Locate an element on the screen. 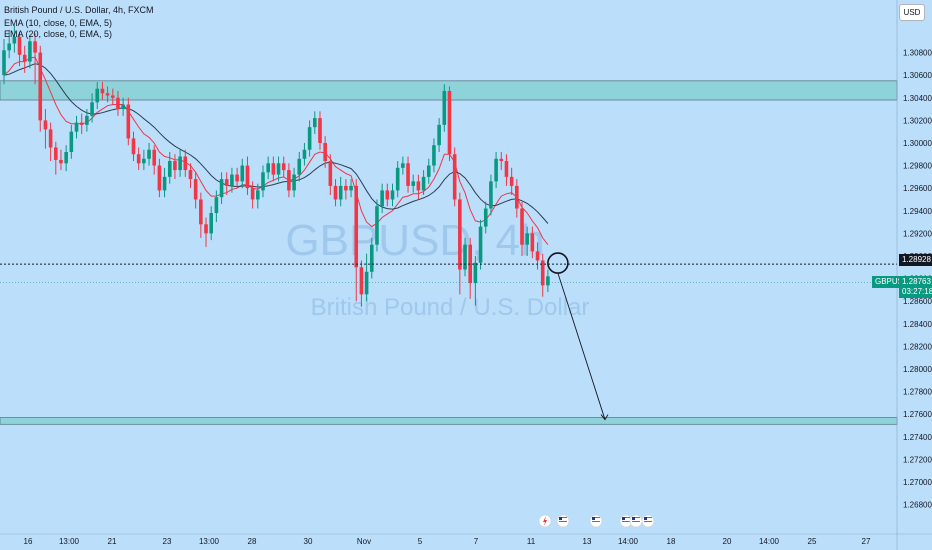 The height and width of the screenshot is (550, 932). currency-button: USD is located at coordinates (912, 12).